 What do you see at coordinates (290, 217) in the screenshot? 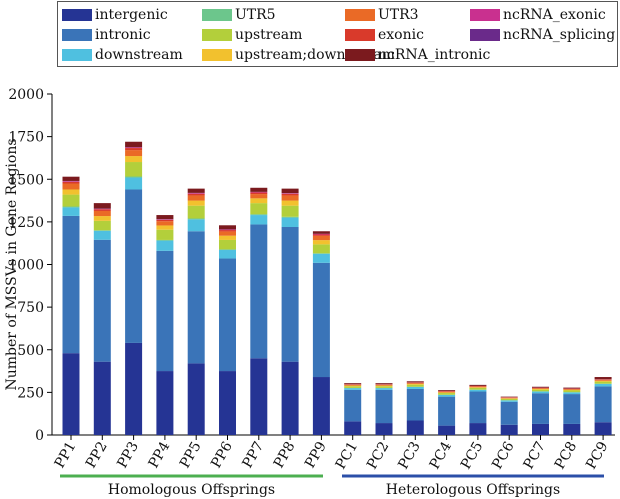
I see `bar-segment-UTR5-PP8` at bounding box center [290, 217].